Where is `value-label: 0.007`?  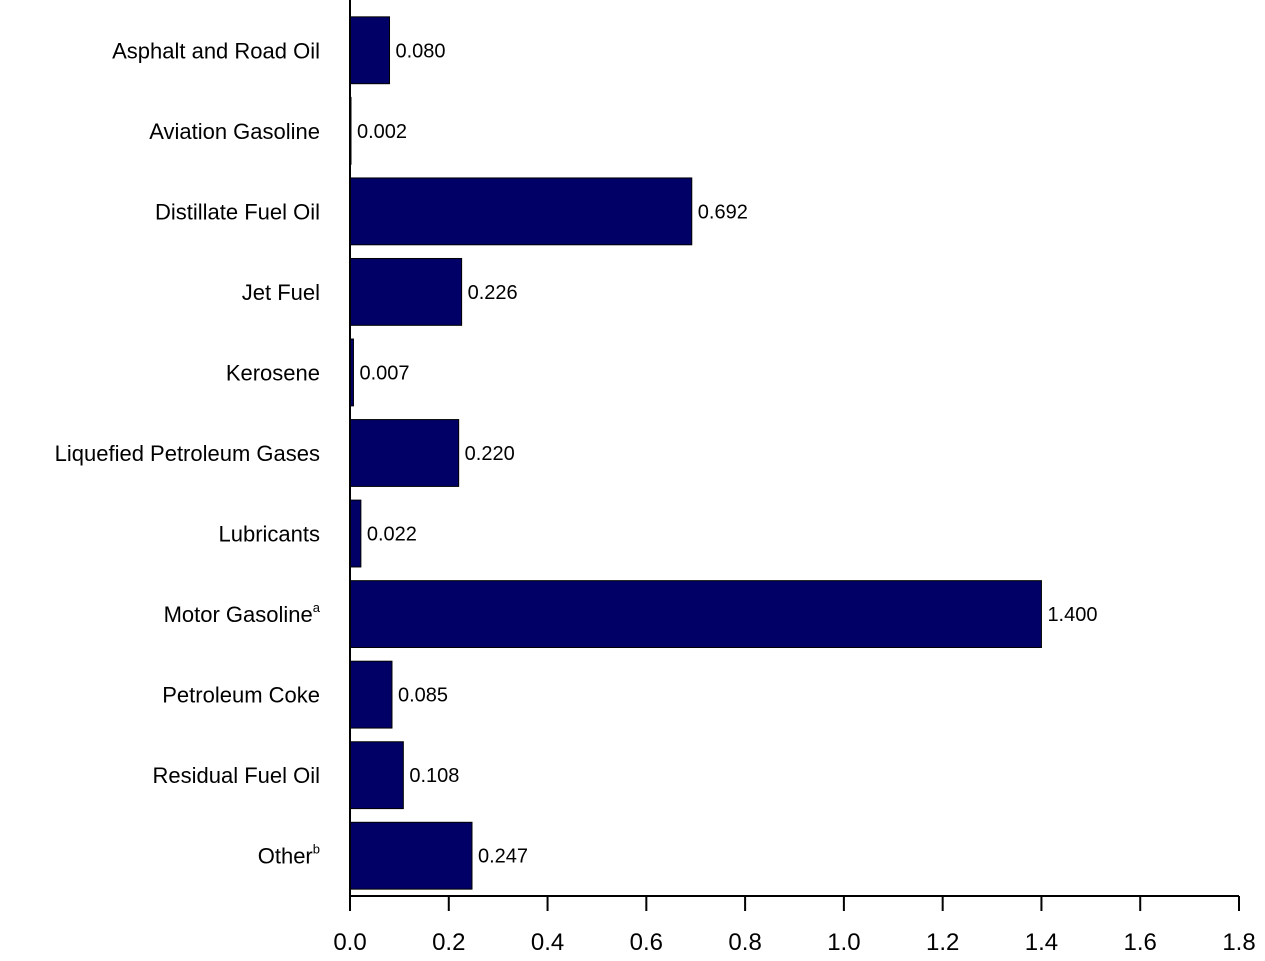
value-label: 0.007 is located at coordinates (384, 373).